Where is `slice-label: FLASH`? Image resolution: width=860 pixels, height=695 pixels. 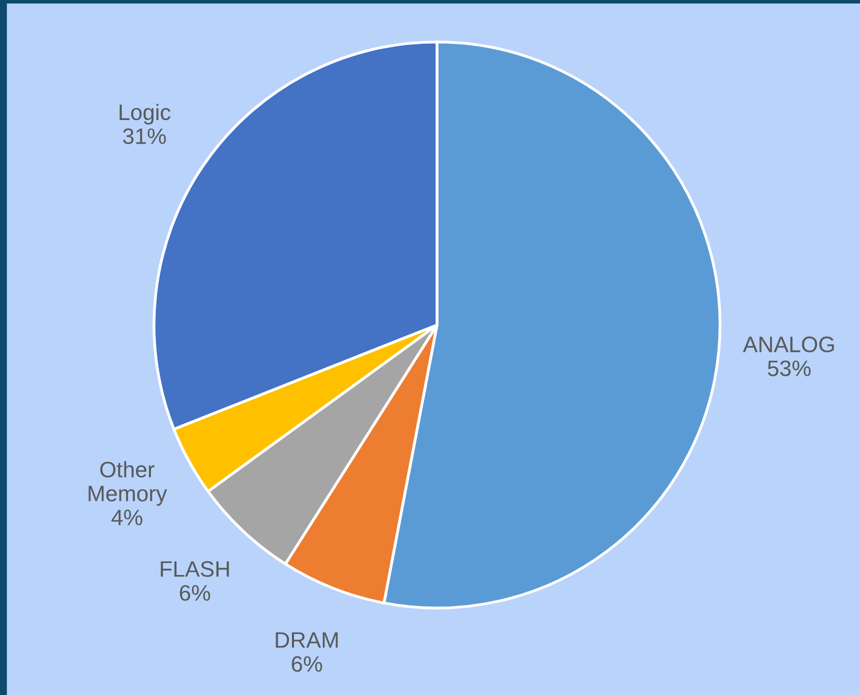 slice-label: FLASH is located at coordinates (194, 569).